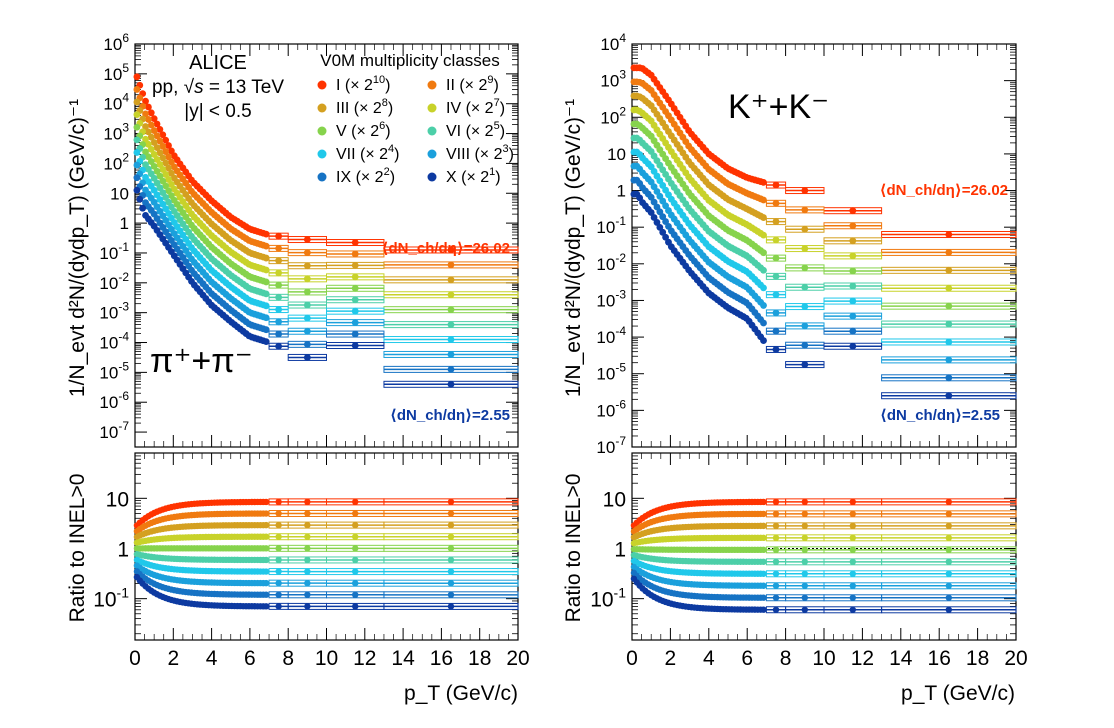  What do you see at coordinates (114, 251) in the screenshot?
I see `pion-ytick-label: 10⁻¹` at bounding box center [114, 251].